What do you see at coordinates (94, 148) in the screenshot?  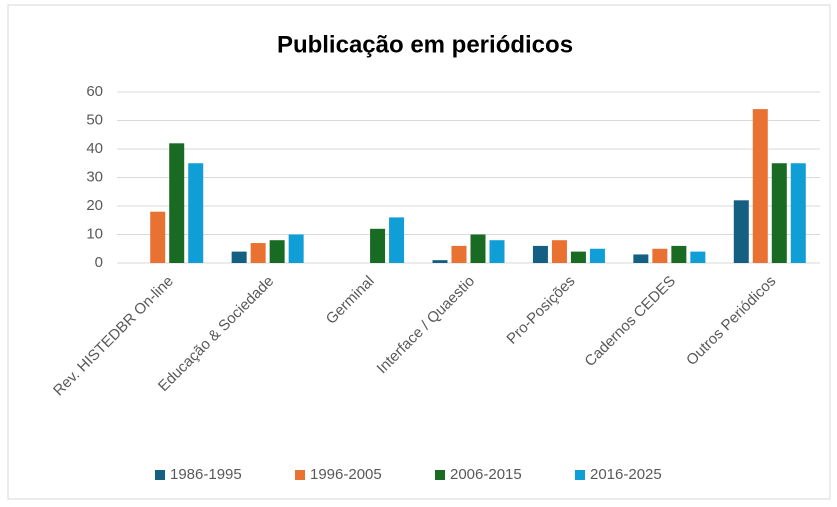 I see `y-tick-label: 40` at bounding box center [94, 148].